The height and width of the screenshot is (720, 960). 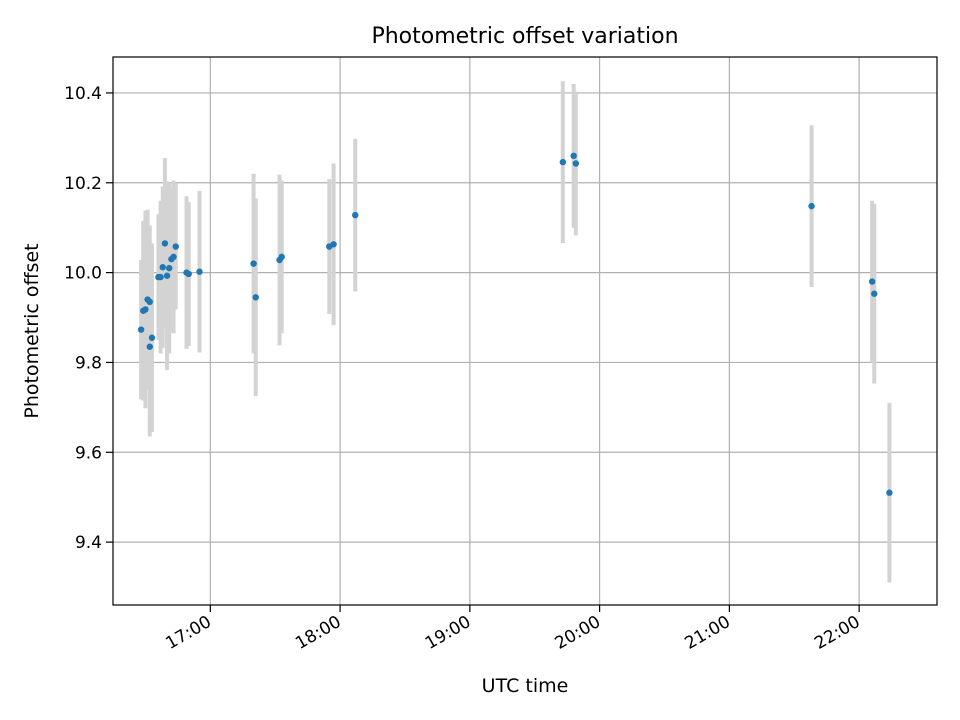 What do you see at coordinates (524, 36) in the screenshot?
I see `chart-title: Photometric offset variation` at bounding box center [524, 36].